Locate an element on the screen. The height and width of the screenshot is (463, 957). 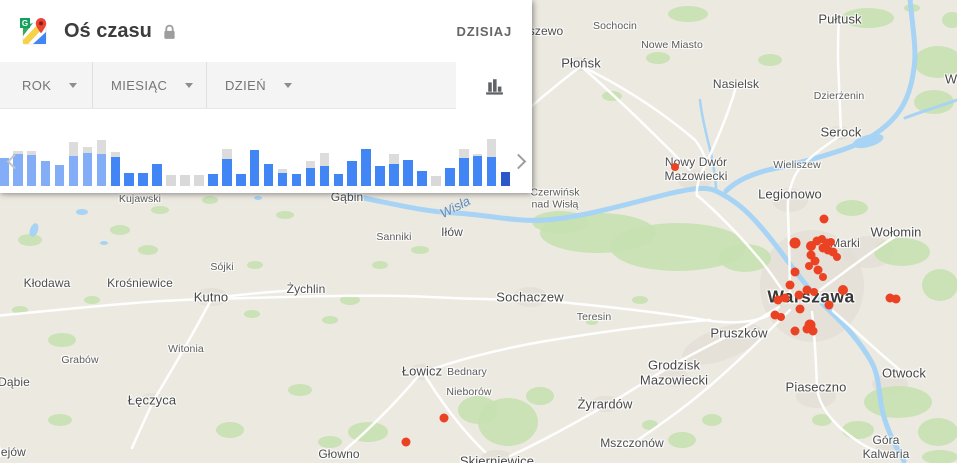
day-dropdown: DZIEŃ is located at coordinates (260, 85).